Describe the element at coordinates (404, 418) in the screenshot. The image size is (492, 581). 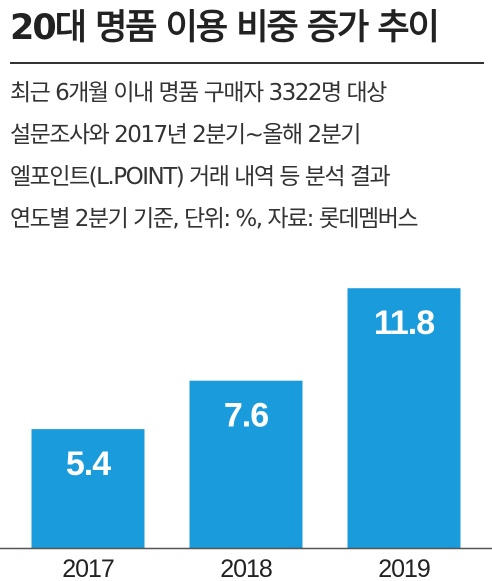
I see `bar-2019` at that location.